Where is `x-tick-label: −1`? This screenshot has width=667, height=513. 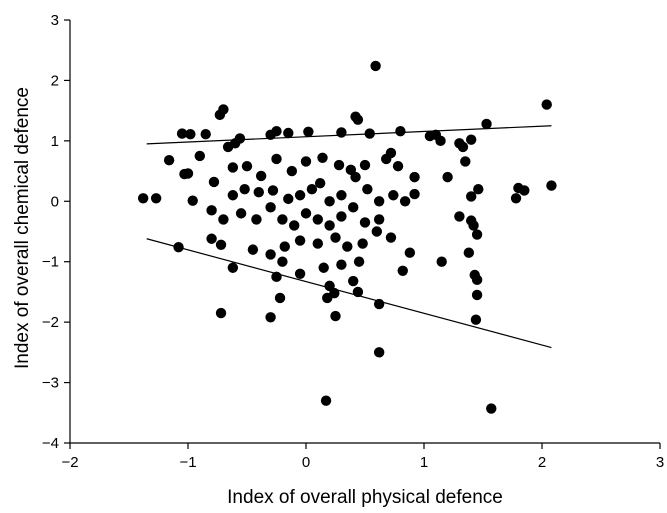 x-tick-label: −1 is located at coordinates (187, 462).